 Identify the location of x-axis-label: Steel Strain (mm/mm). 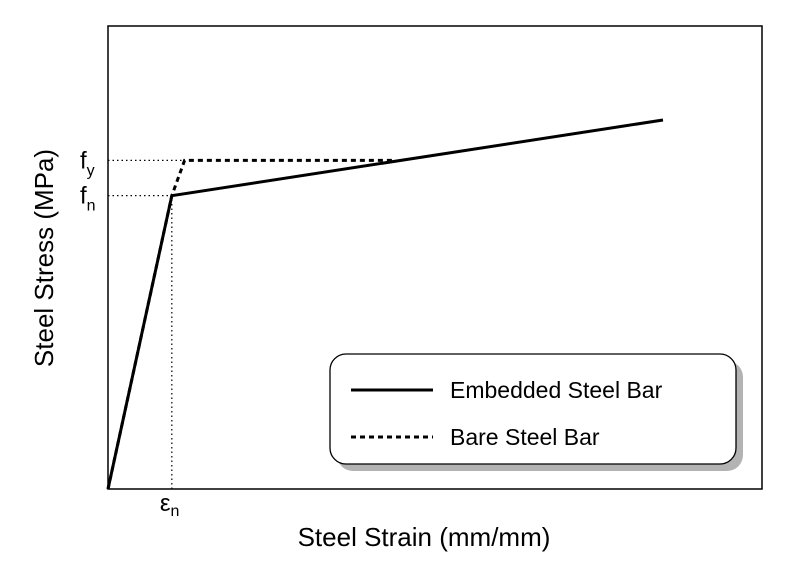
(424, 537).